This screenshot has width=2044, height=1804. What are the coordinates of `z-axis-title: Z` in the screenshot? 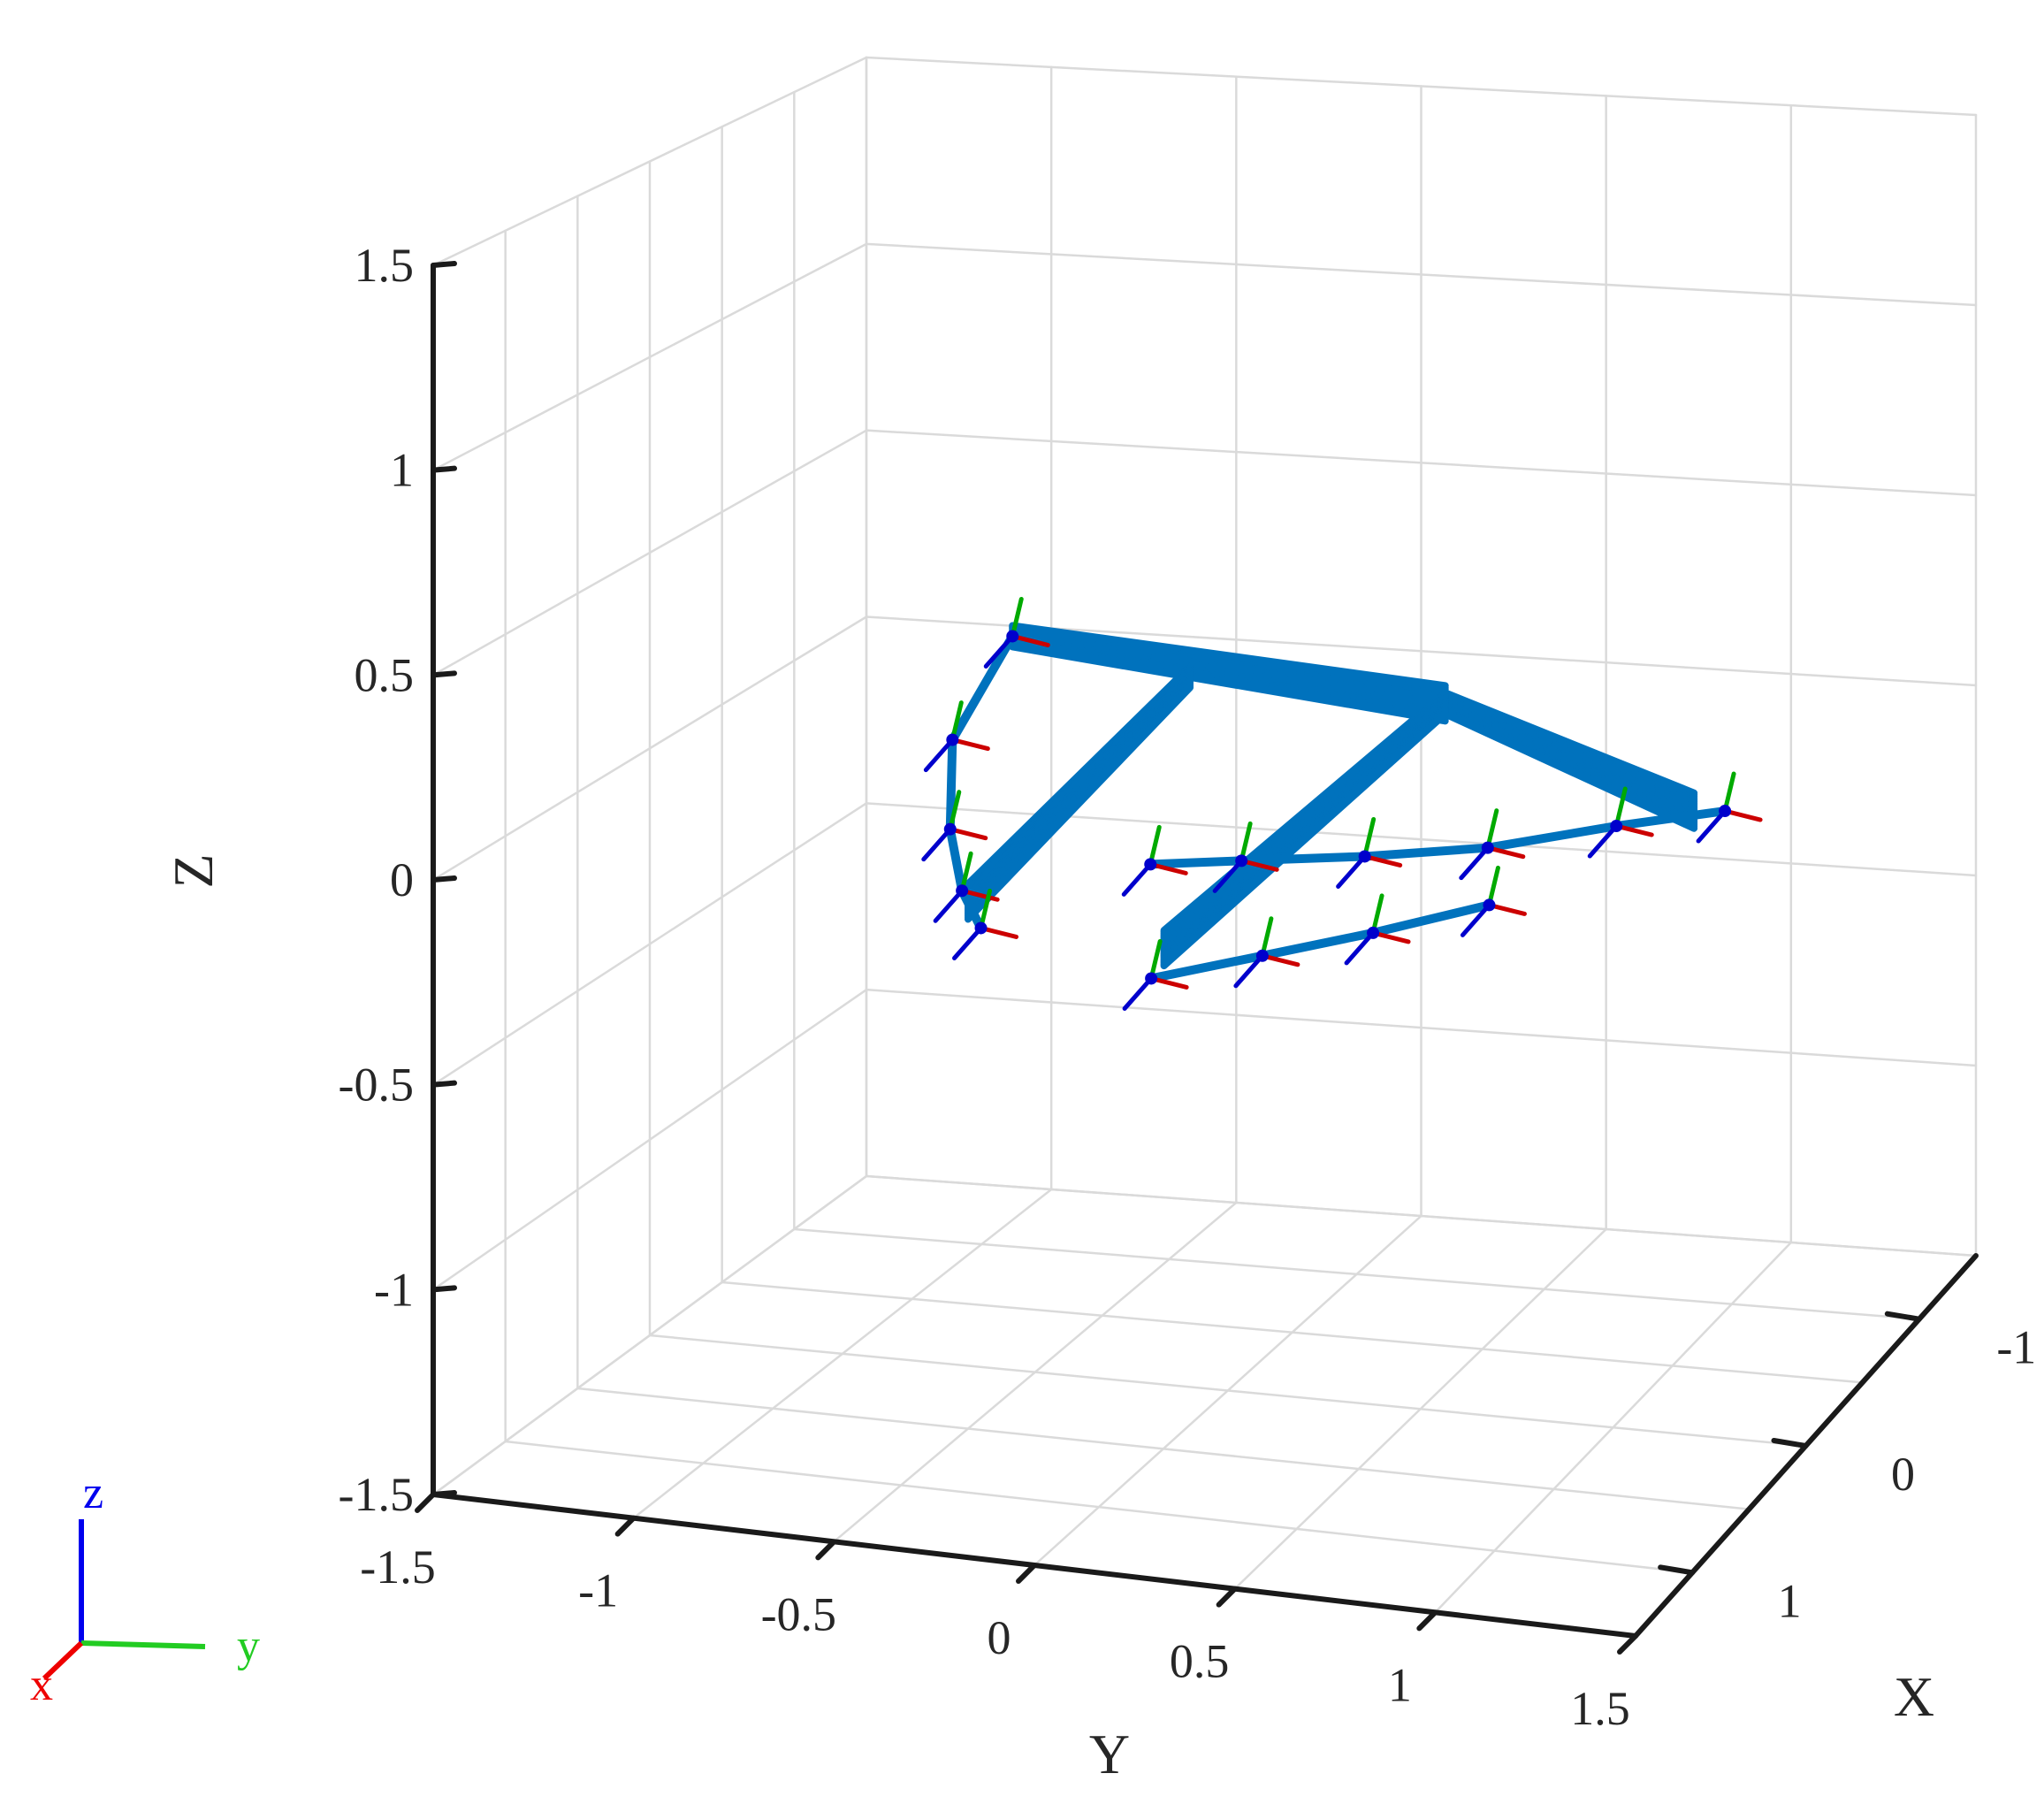 It's located at (193, 870).